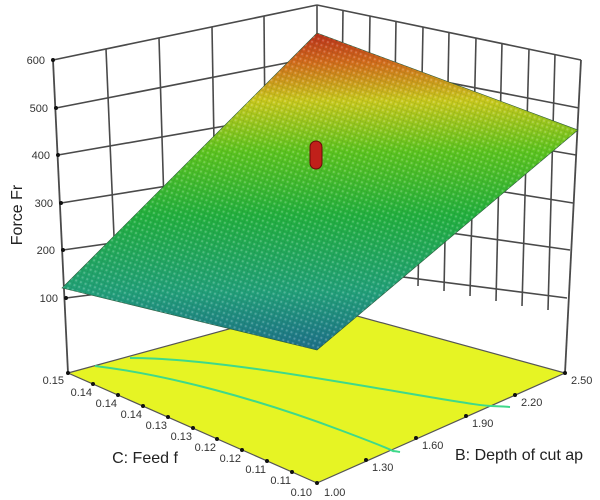 Image resolution: width=600 pixels, height=500 pixels. What do you see at coordinates (53, 381) in the screenshot?
I see `feed-tick: 0.15` at bounding box center [53, 381].